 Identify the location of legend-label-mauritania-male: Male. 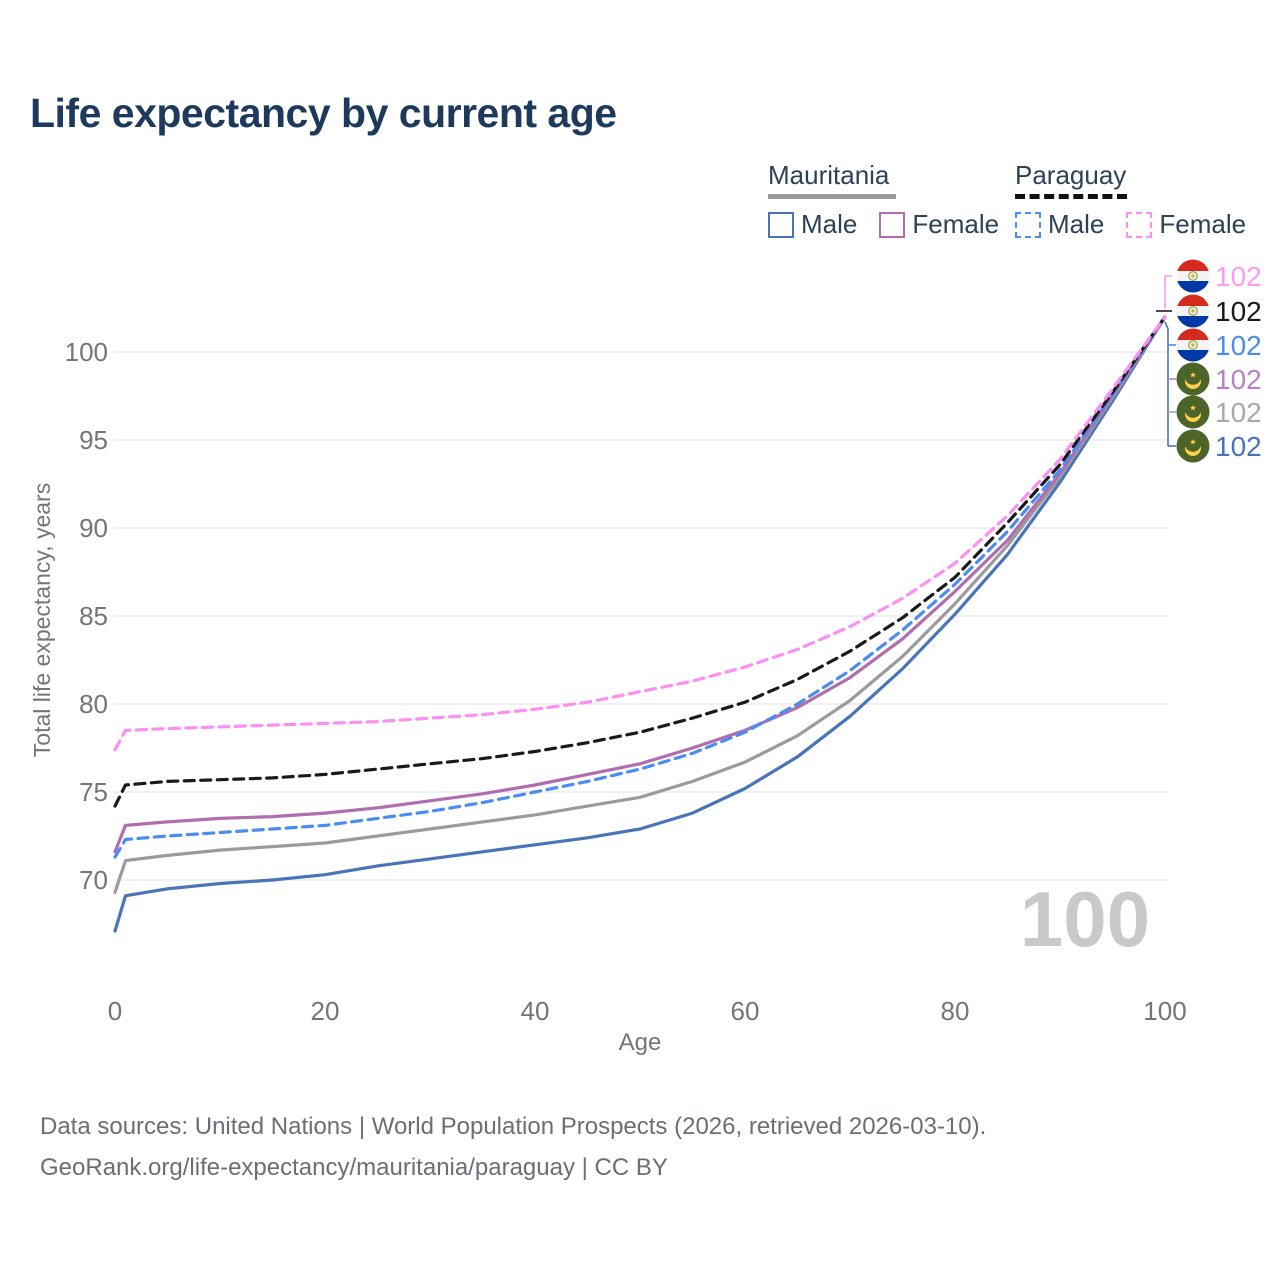
(829, 224).